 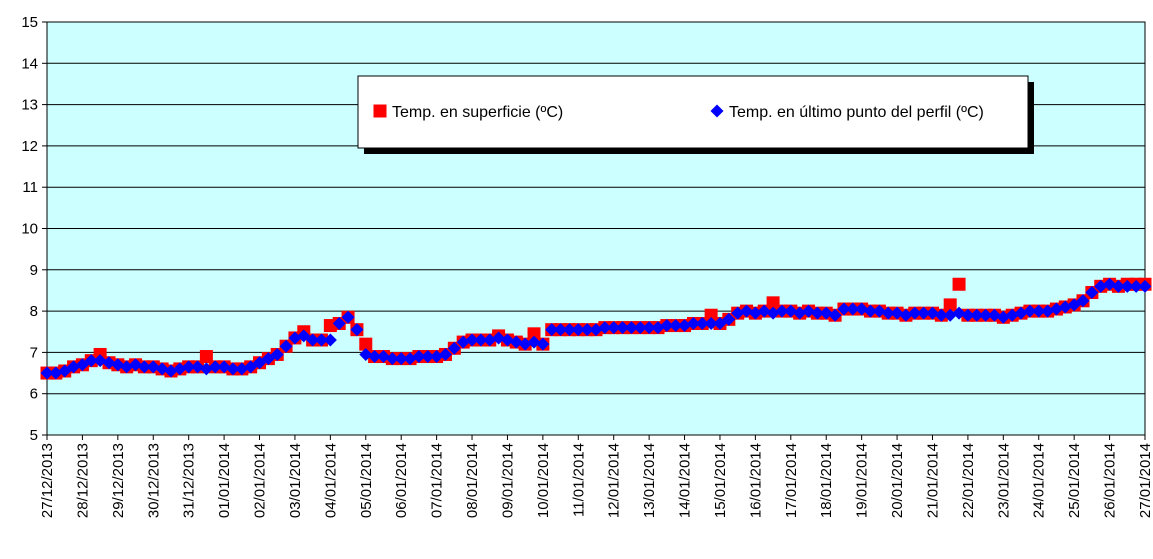 I want to click on x-tick-label: 20/01/2014, so click(x=897, y=480).